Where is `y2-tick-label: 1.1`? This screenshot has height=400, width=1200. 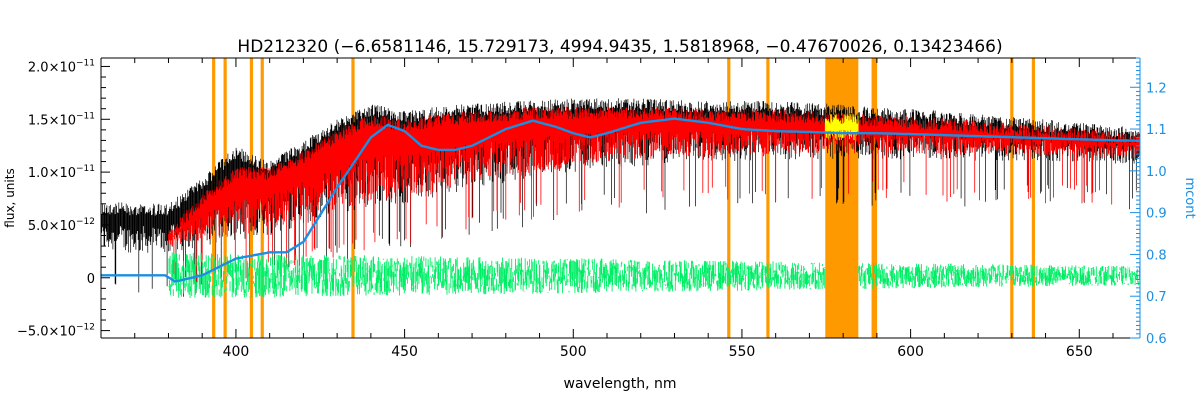 y2-tick-label: 1.1 is located at coordinates (1156, 130).